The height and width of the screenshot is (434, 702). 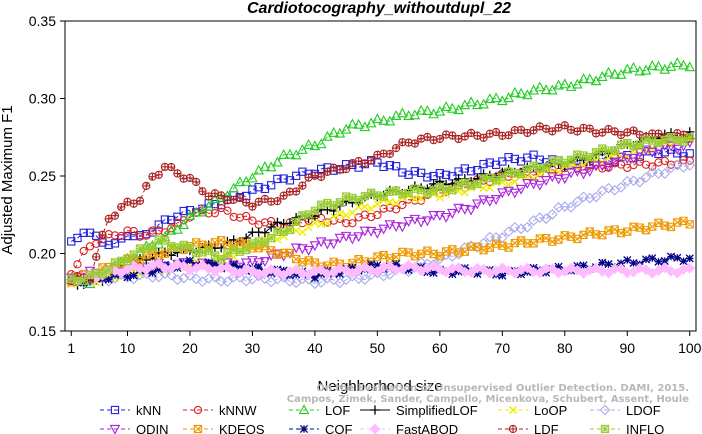 I want to click on legend-label: LDOF, so click(x=643, y=410).